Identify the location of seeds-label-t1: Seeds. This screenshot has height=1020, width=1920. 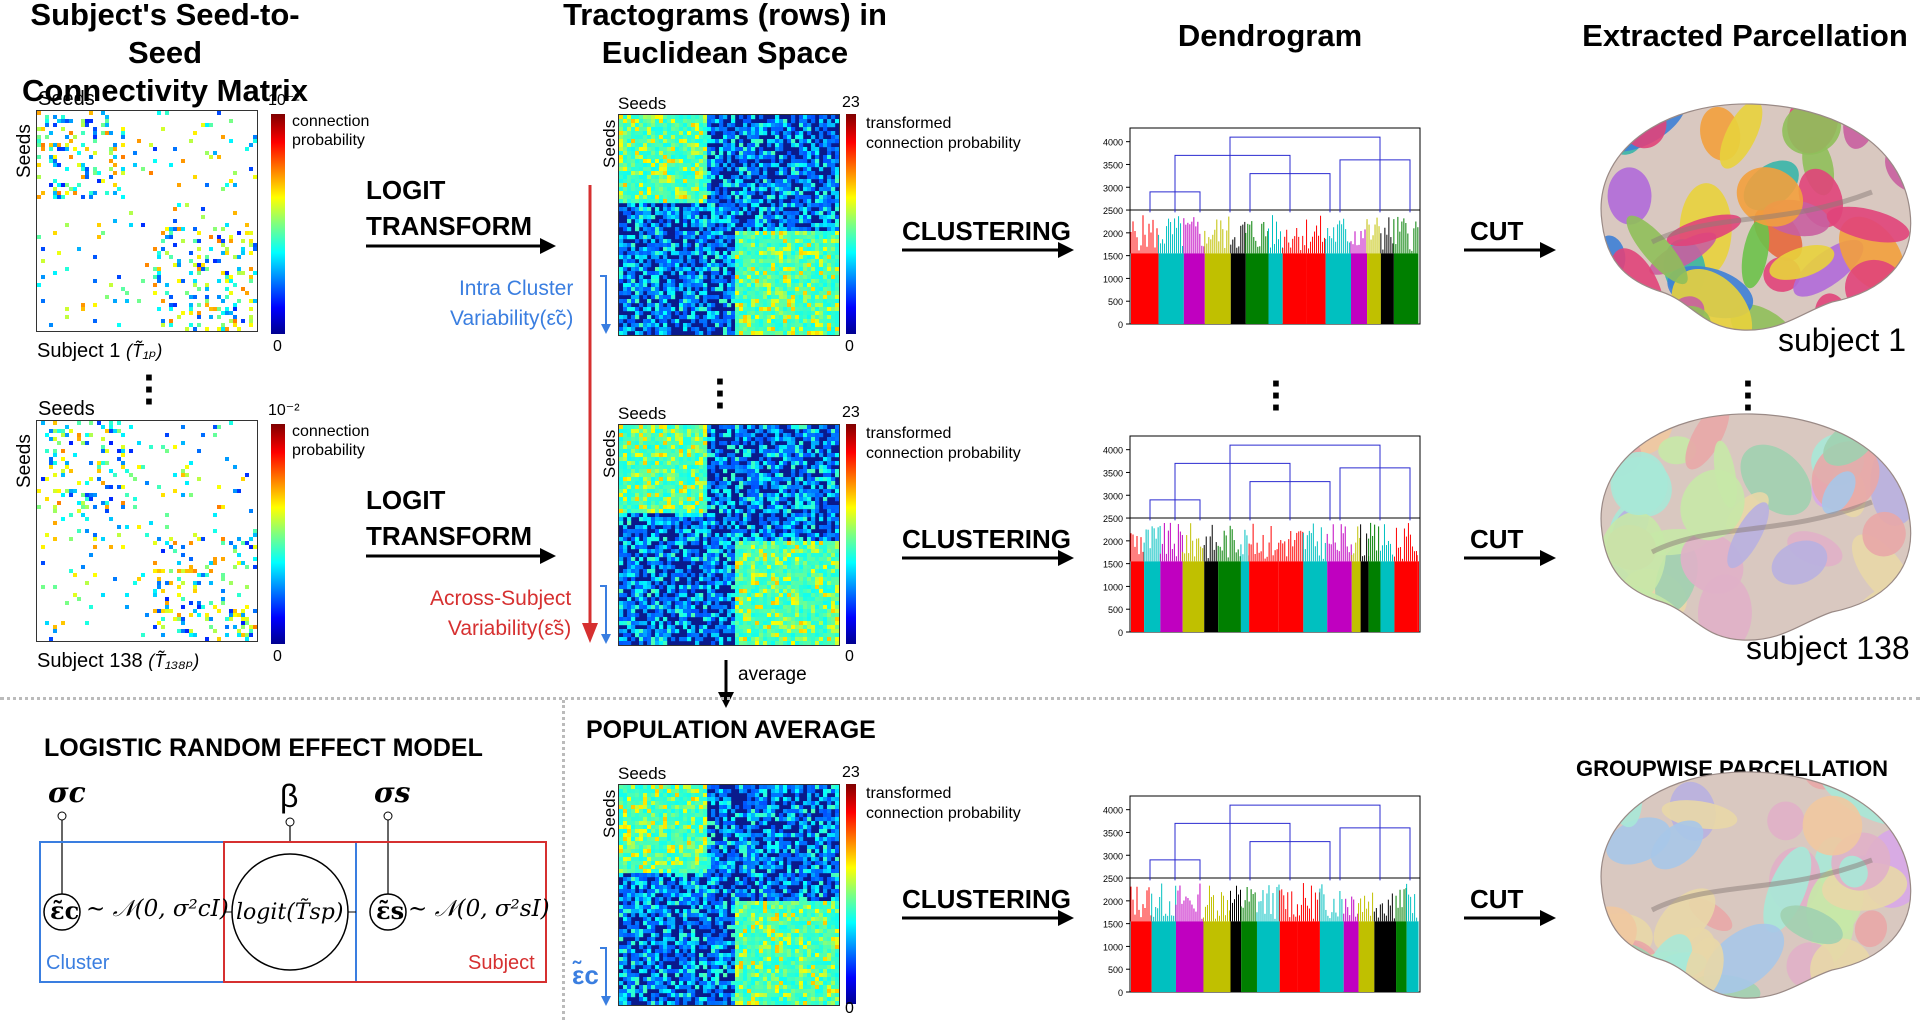
(642, 103).